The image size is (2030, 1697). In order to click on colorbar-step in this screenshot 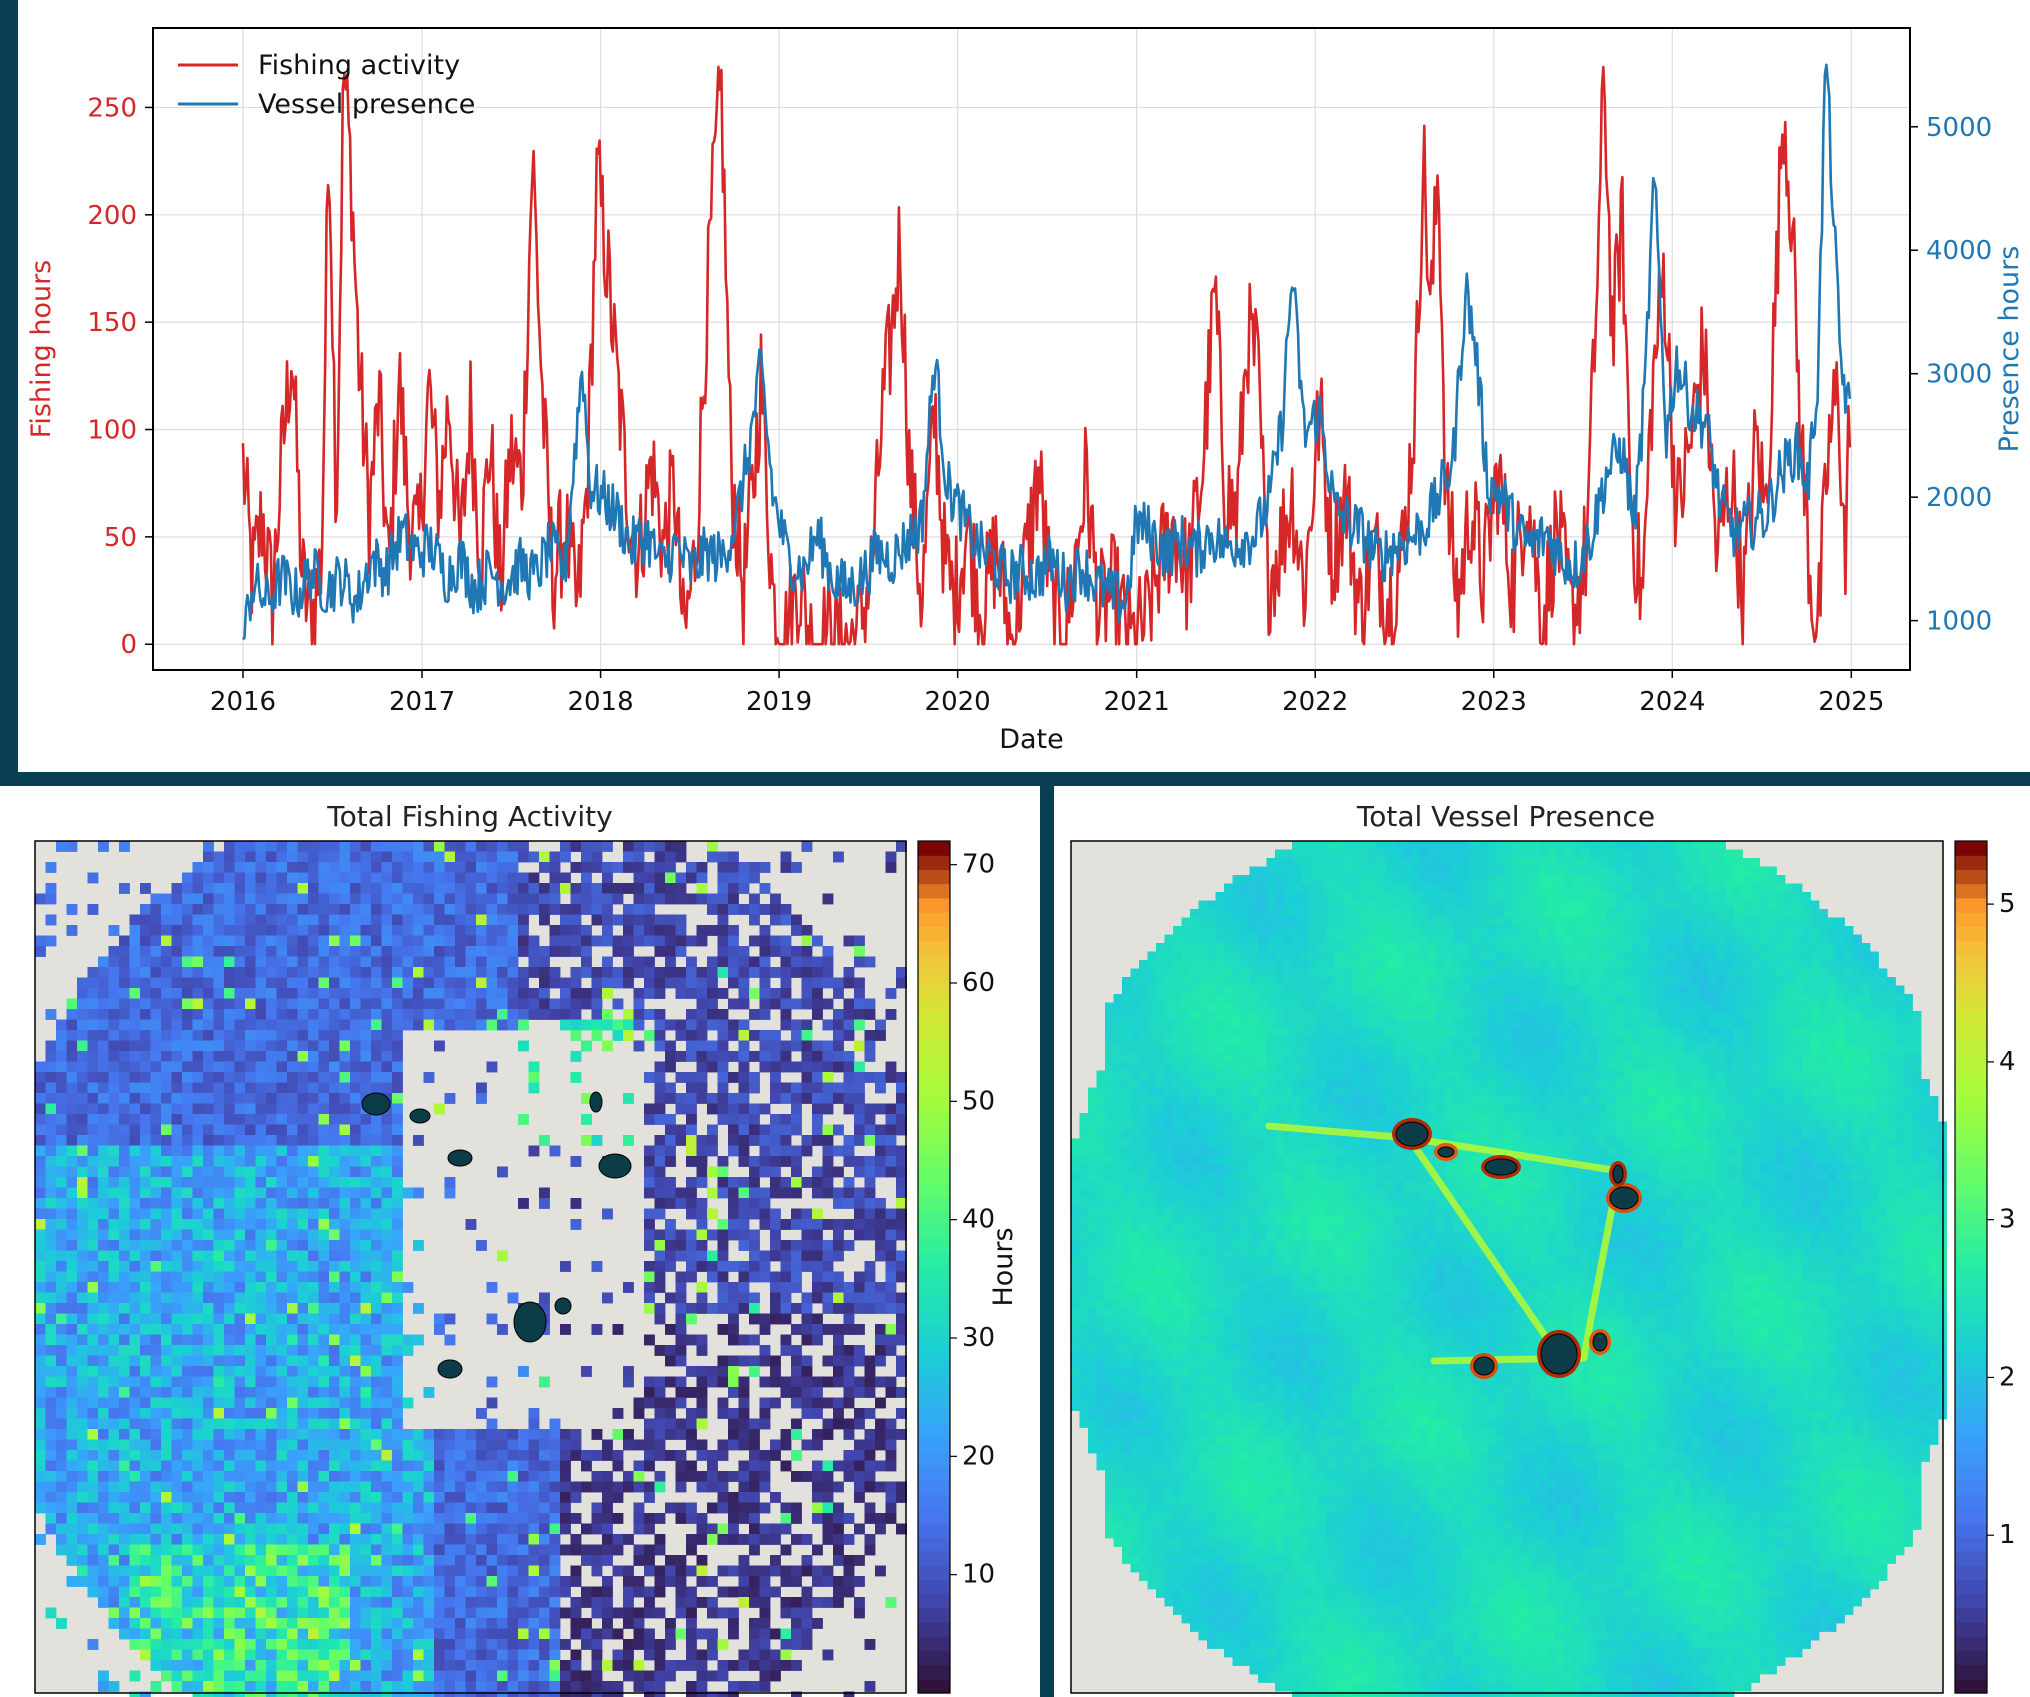, I will do `click(934, 1104)`.